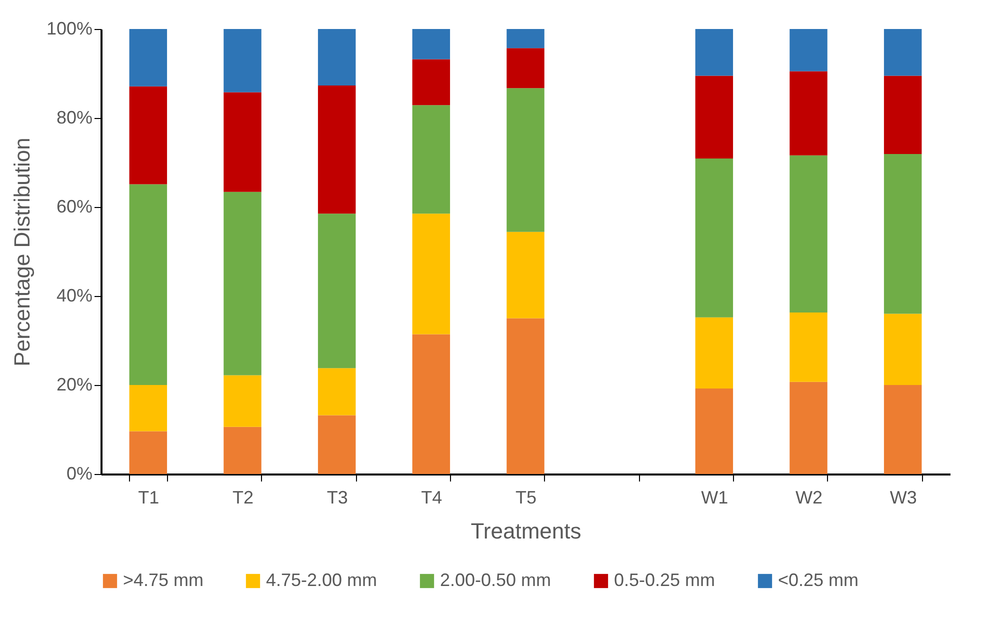  Describe the element at coordinates (903, 498) in the screenshot. I see `x-tick-label: W3` at that location.